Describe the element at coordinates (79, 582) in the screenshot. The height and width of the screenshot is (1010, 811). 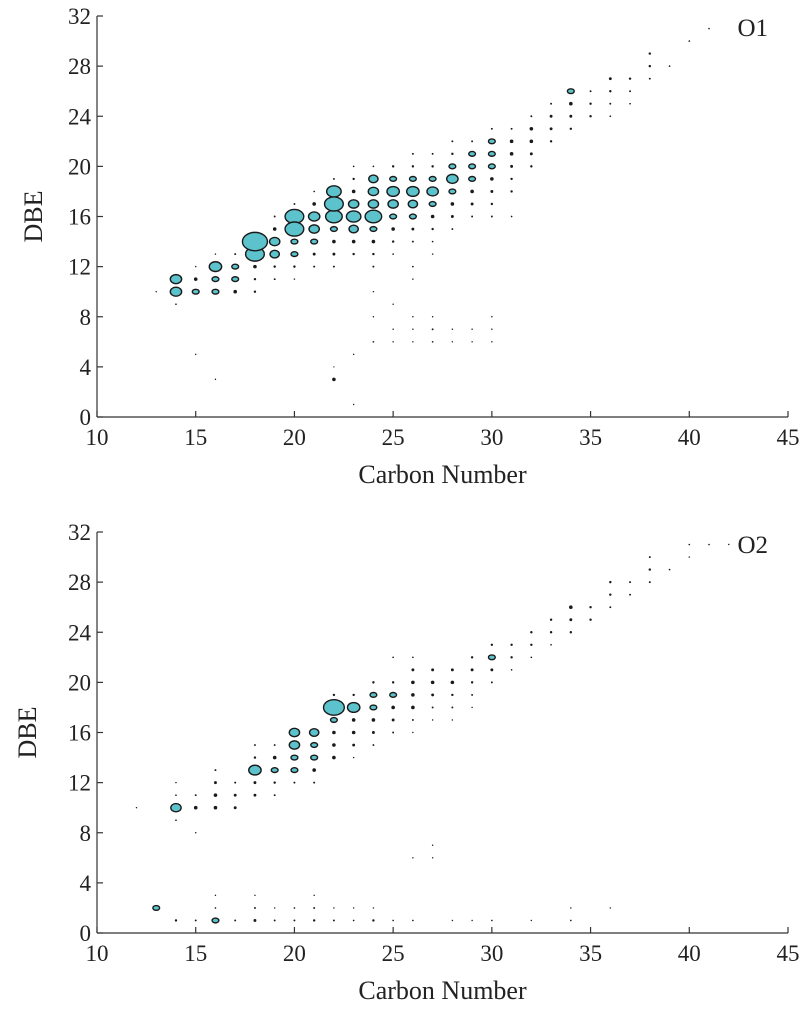
I see `y-tick-label-o2: 28` at that location.